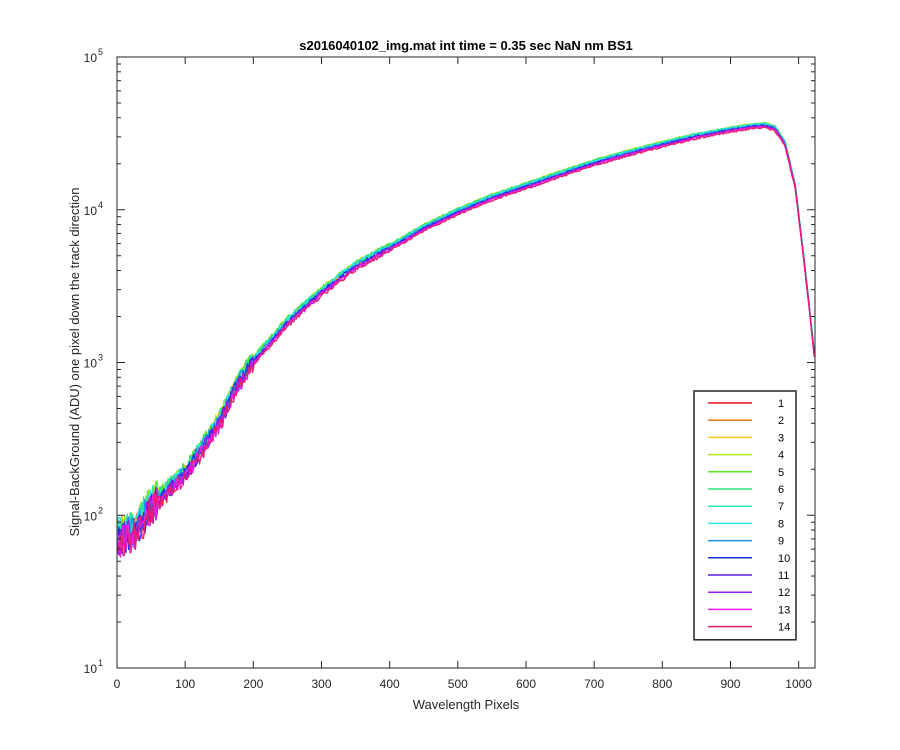 The height and width of the screenshot is (750, 900). Describe the element at coordinates (321, 684) in the screenshot. I see `x-tick-label: 300` at that location.